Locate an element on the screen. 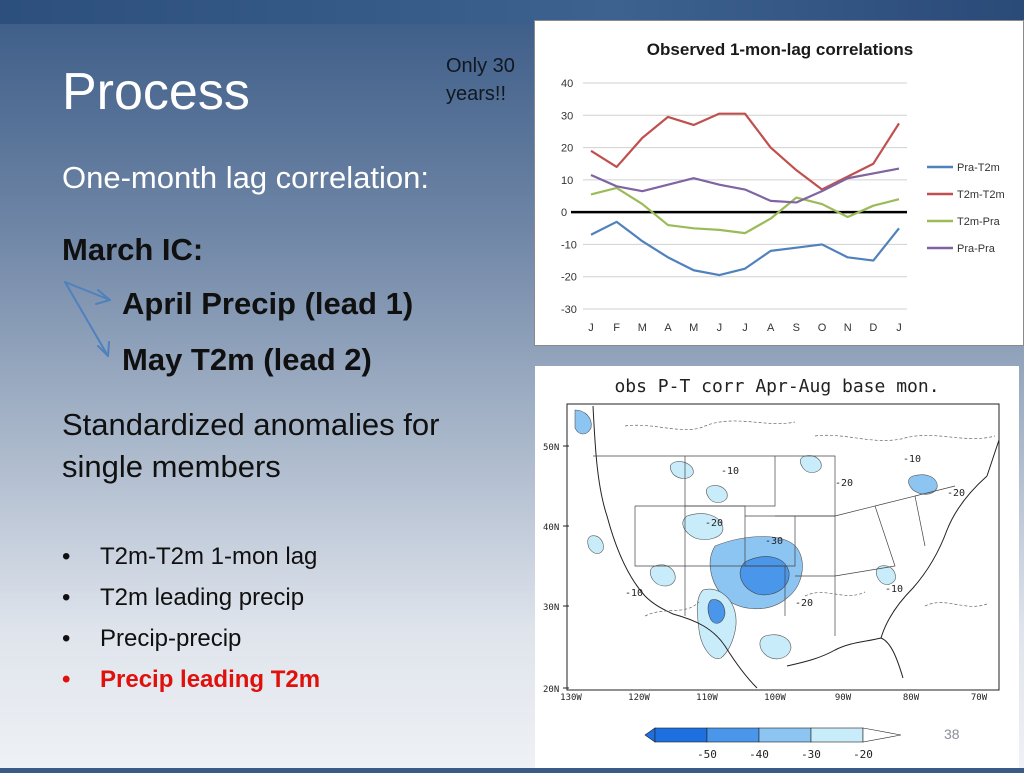  map-lon-label: 130W is located at coordinates (571, 698).